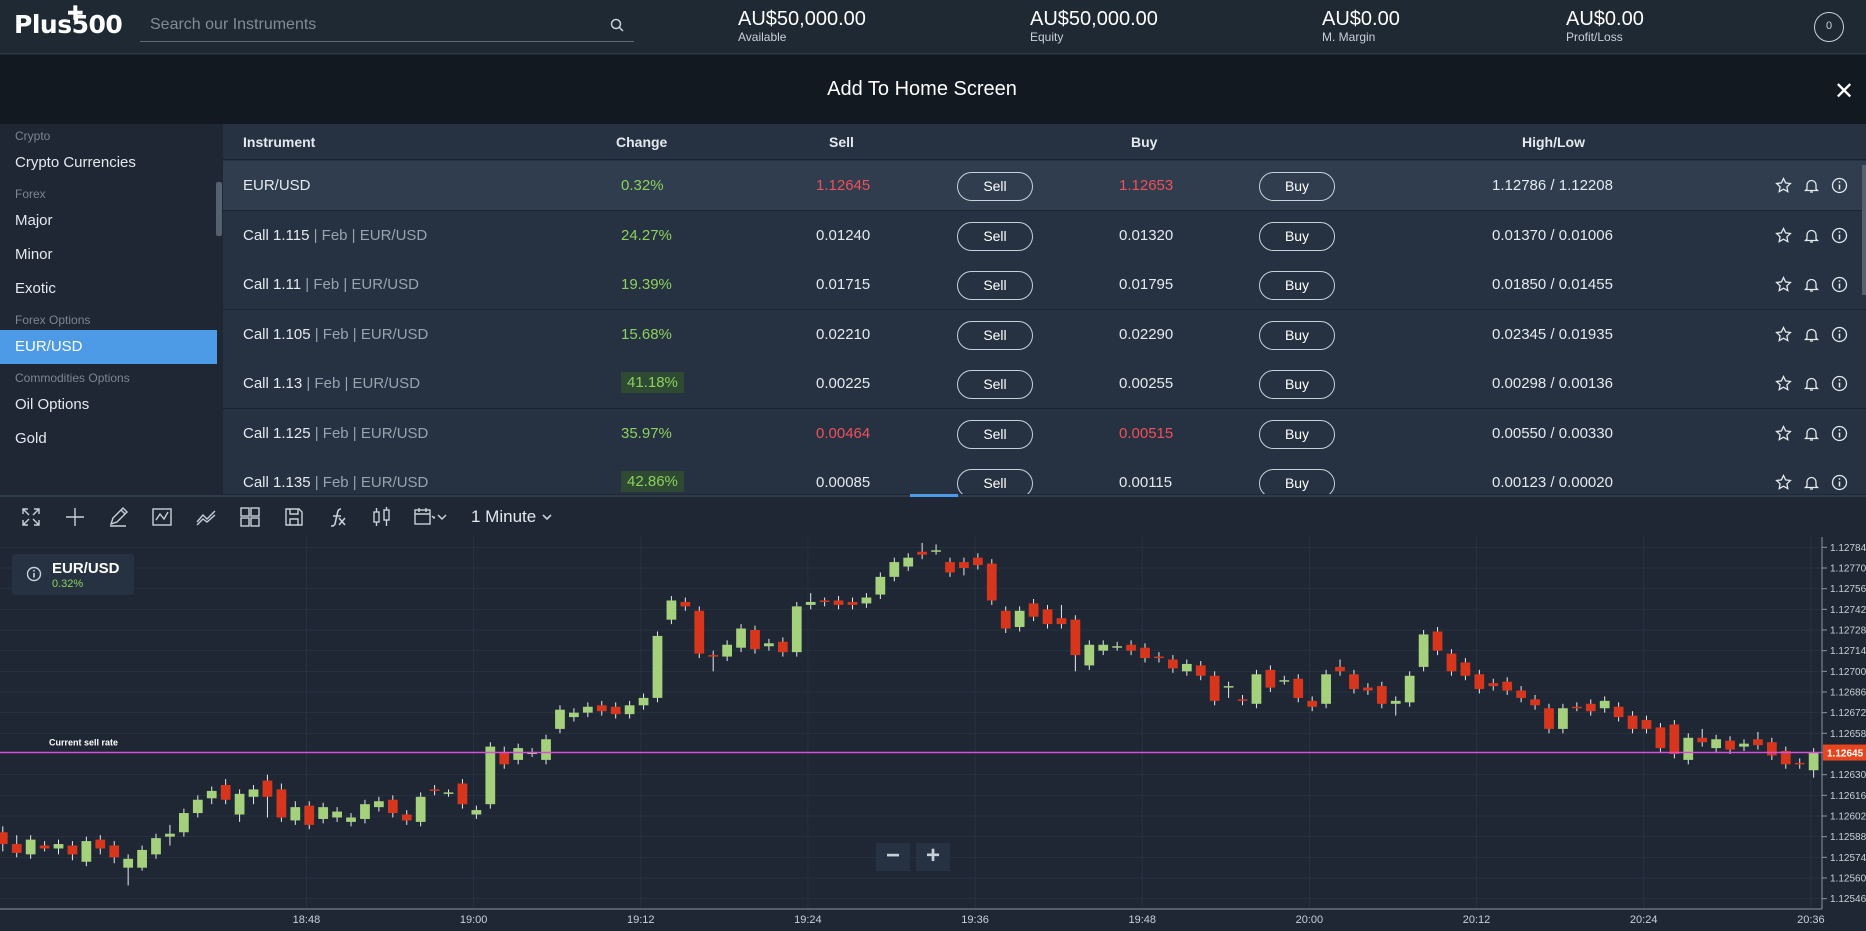  What do you see at coordinates (843, 235) in the screenshot?
I see `sell-price: 0.01240` at bounding box center [843, 235].